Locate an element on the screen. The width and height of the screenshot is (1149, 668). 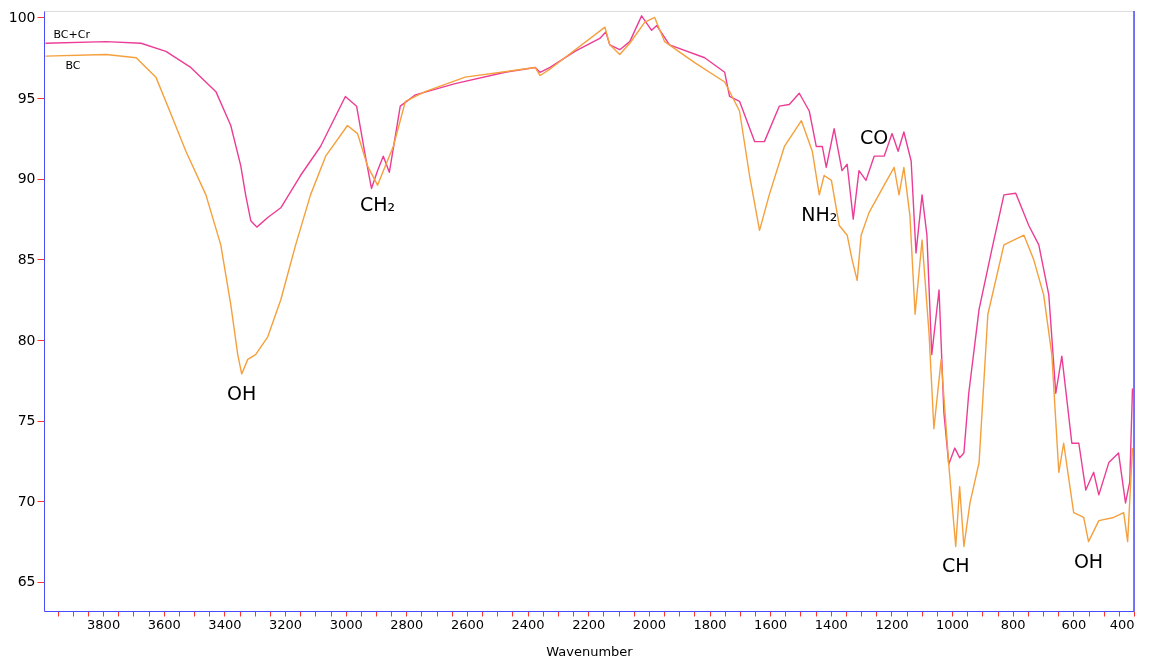
annotation: CO is located at coordinates (874, 137).